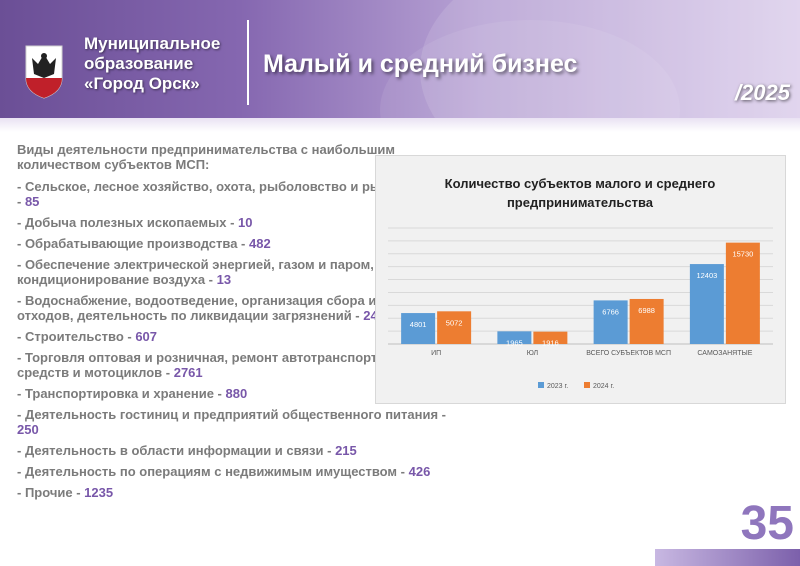 Image resolution: width=800 pixels, height=566 pixels. I want to click on chart-bars: 4801 5072 1965 1916 6766 6988 12403 15730, so click(580, 295).